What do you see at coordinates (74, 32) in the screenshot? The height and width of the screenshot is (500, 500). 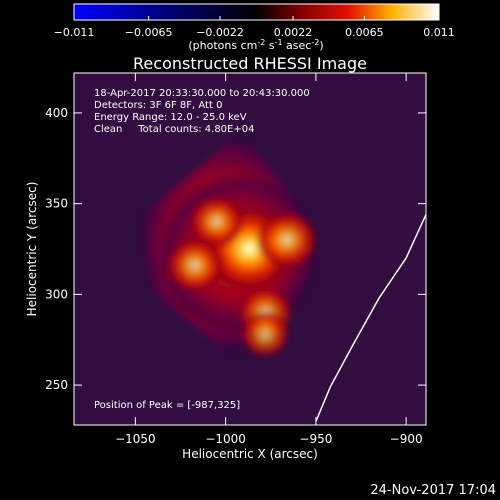 I see `colorbar-tick-label: −0.011` at bounding box center [74, 32].